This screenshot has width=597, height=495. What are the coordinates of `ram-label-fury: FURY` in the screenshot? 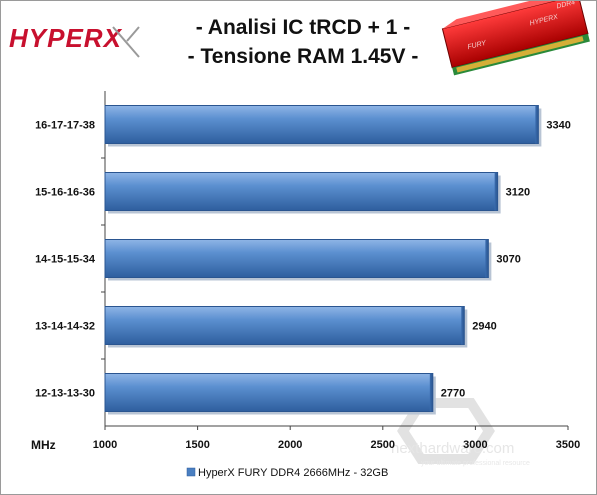 It's located at (477, 45).